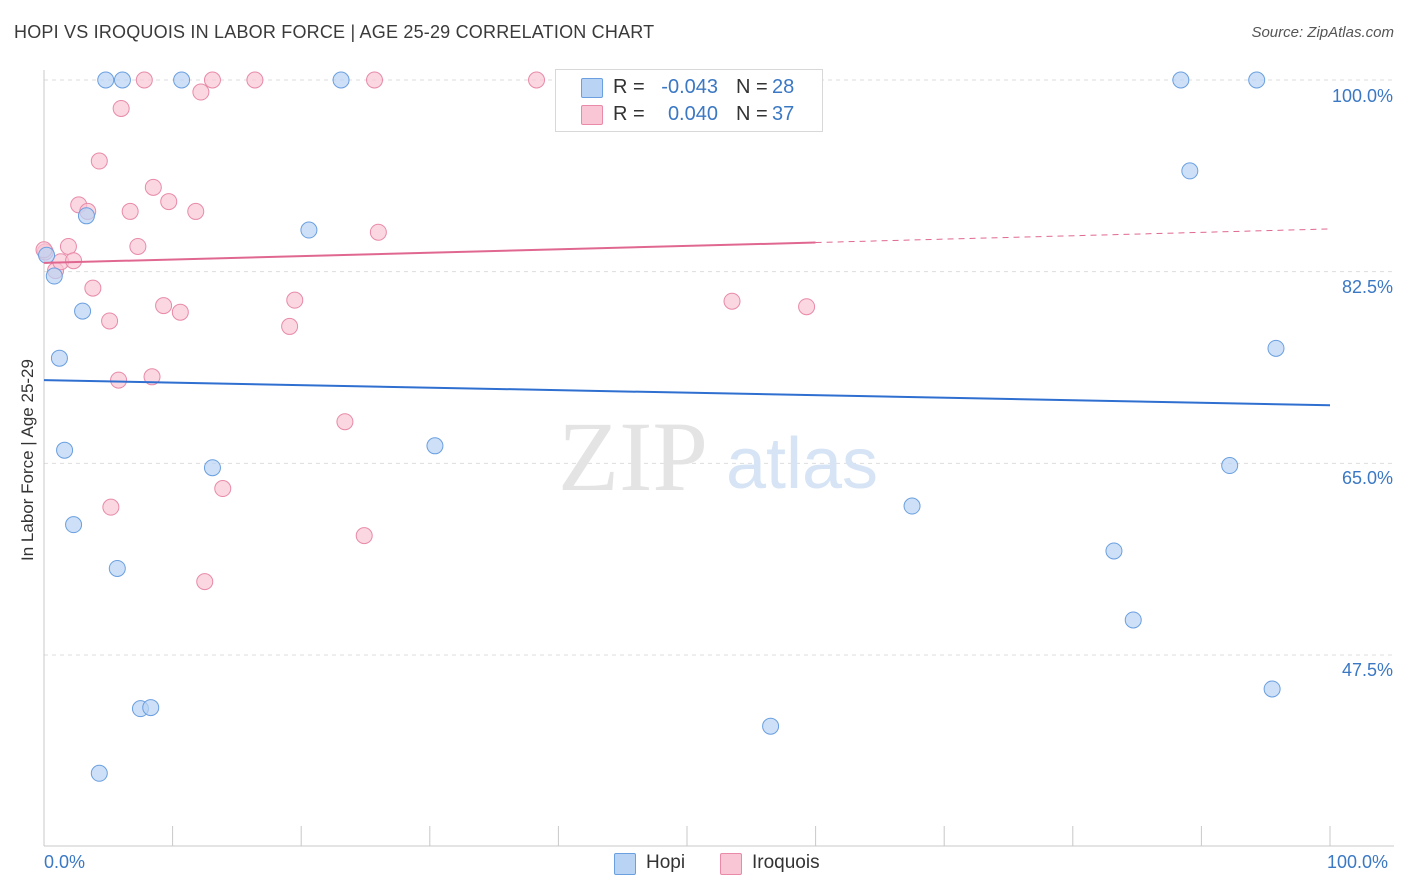  I want to click on hopi-n-label: N =, so click(752, 87).